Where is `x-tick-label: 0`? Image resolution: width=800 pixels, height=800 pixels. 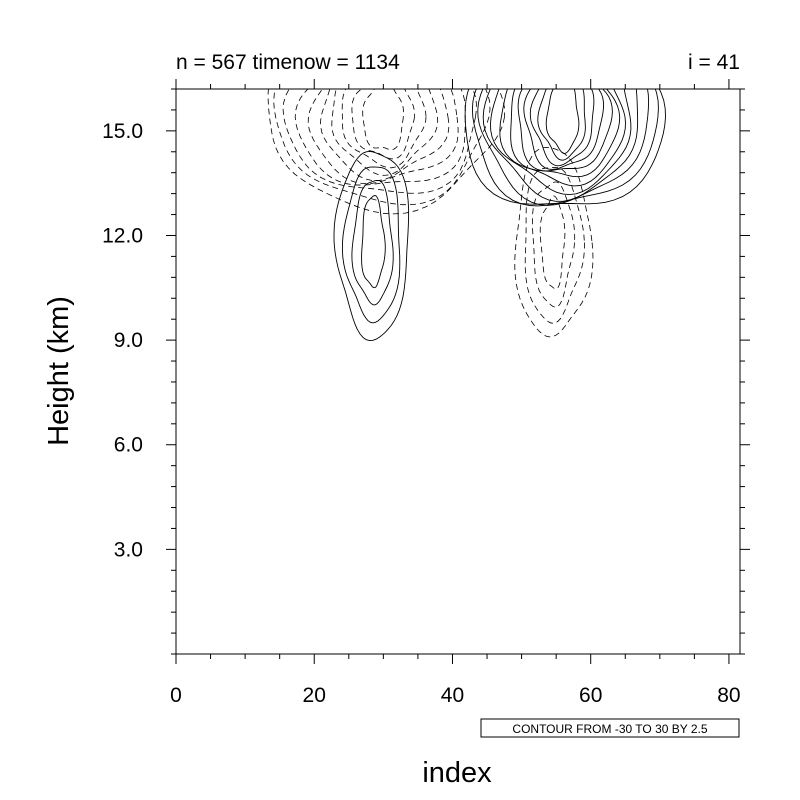 x-tick-label: 0 is located at coordinates (176, 695).